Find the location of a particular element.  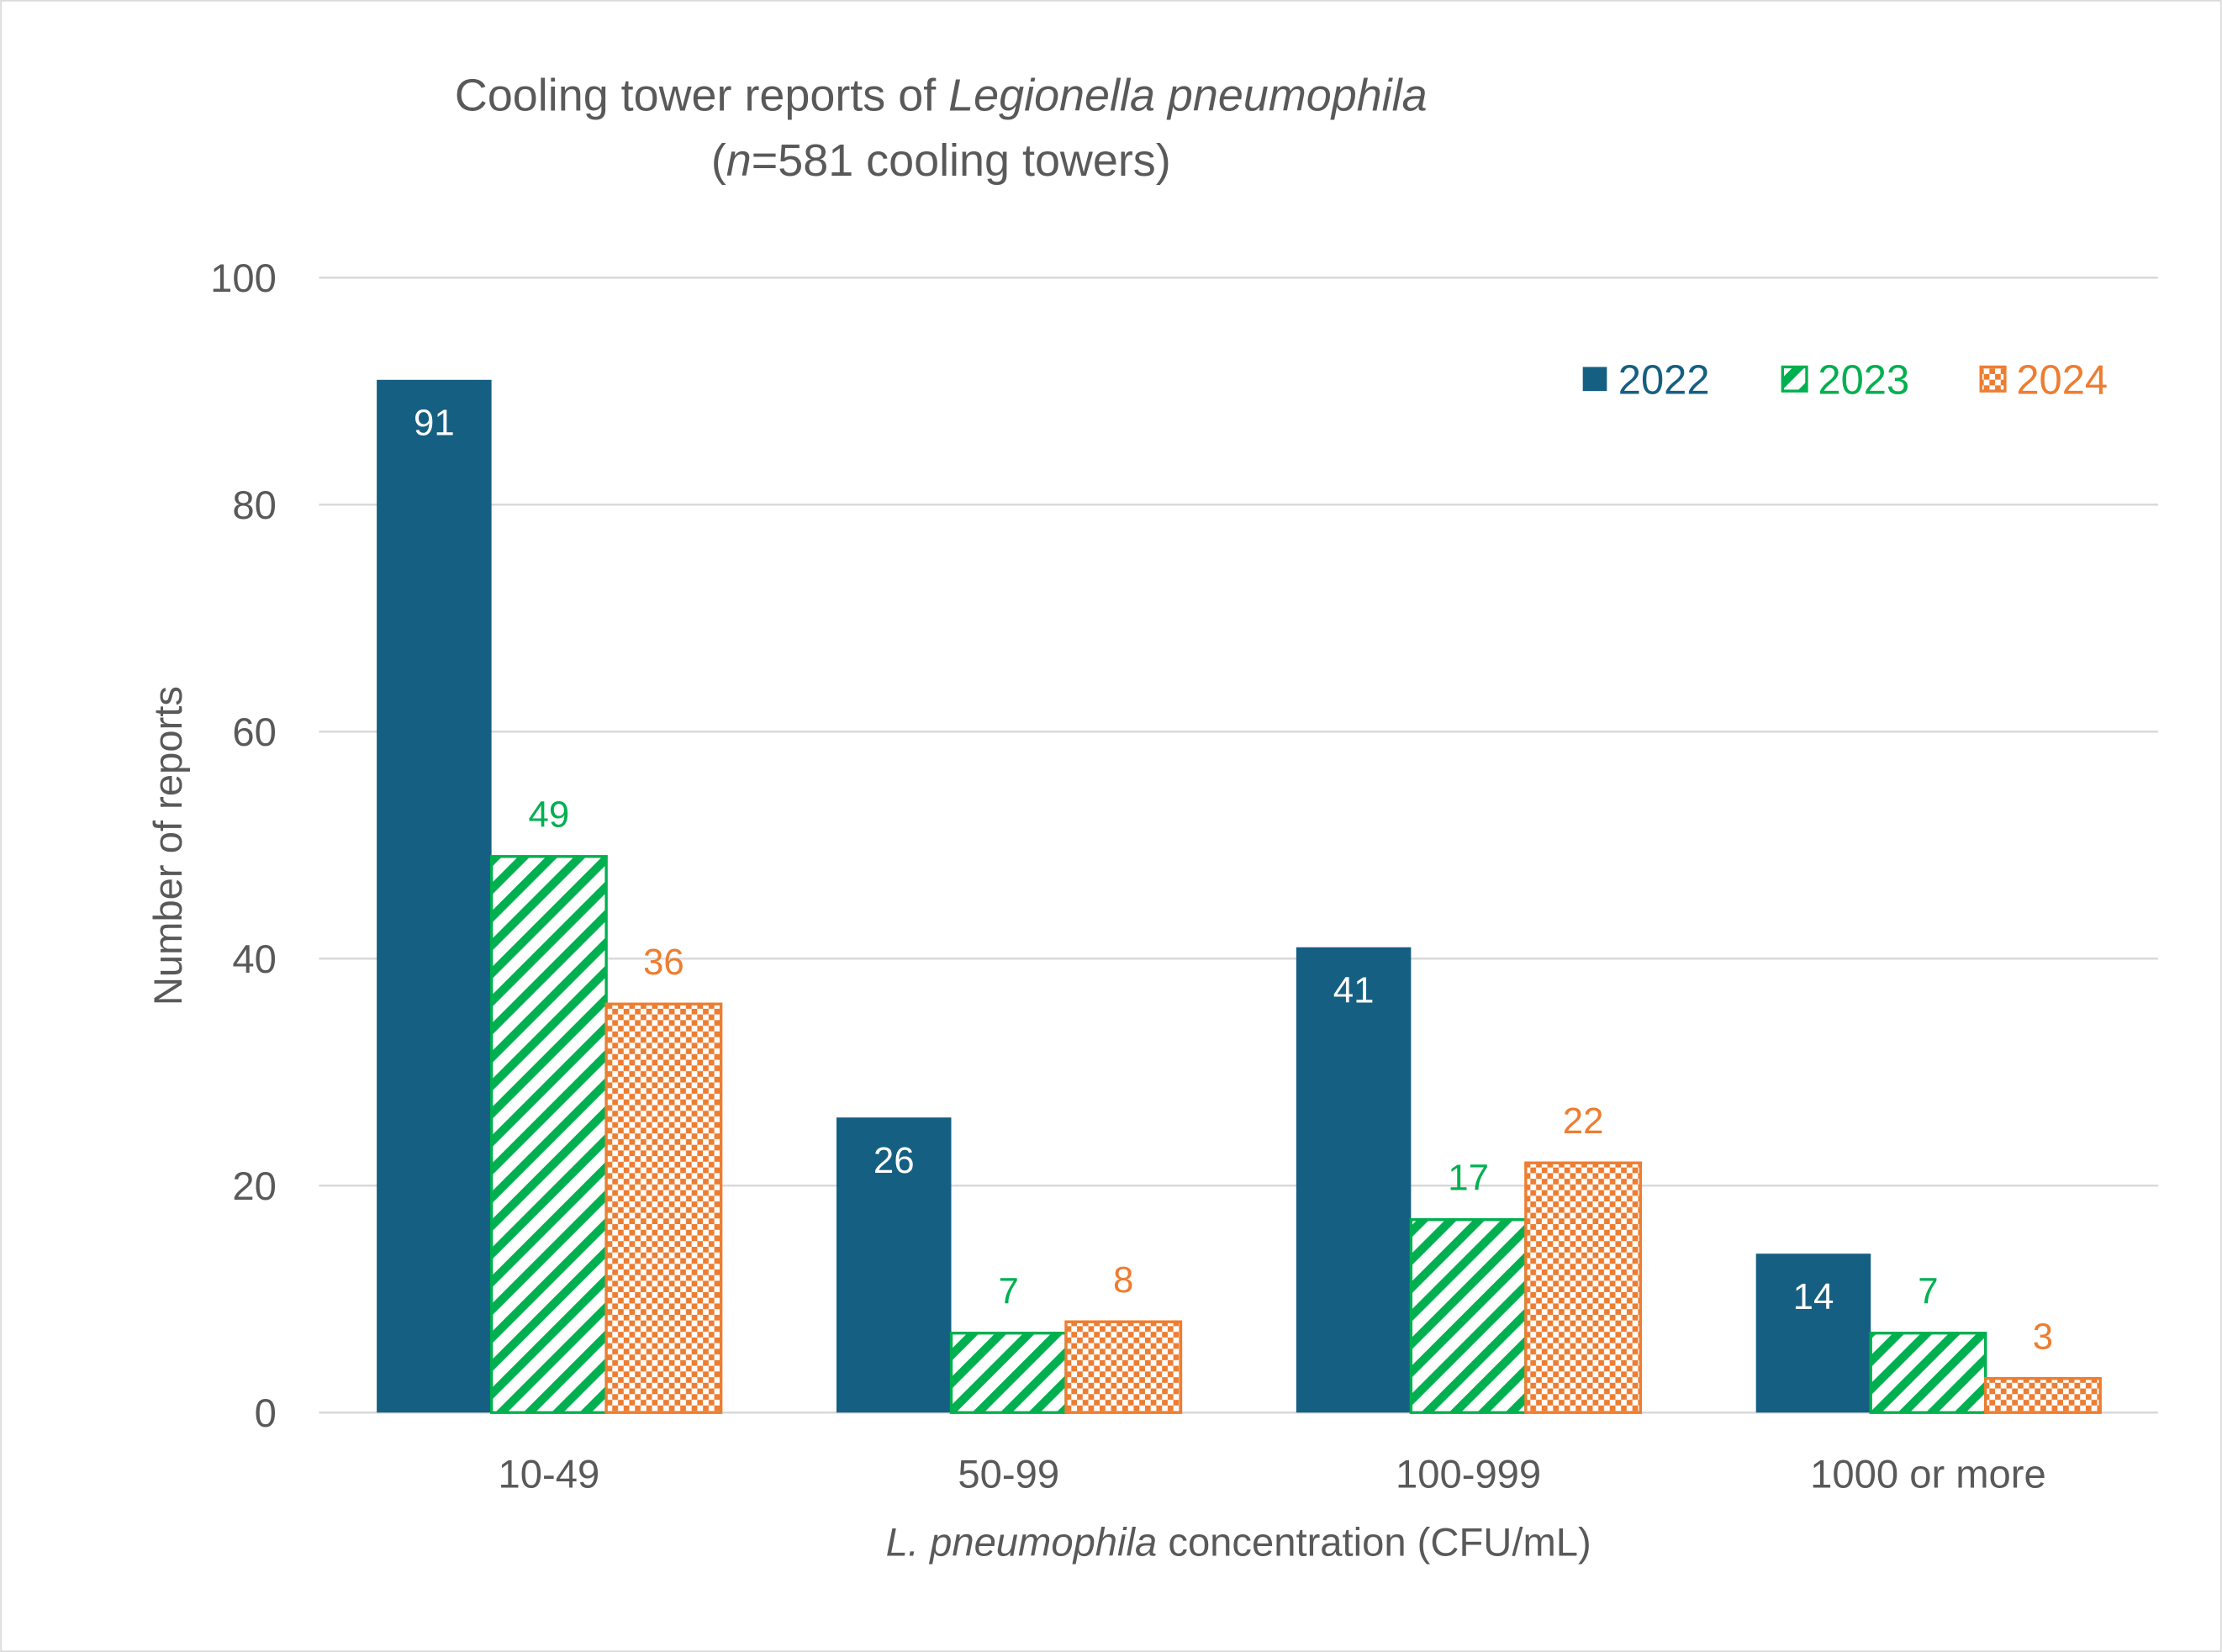

legend-swatch-2023 is located at coordinates (1794, 379).